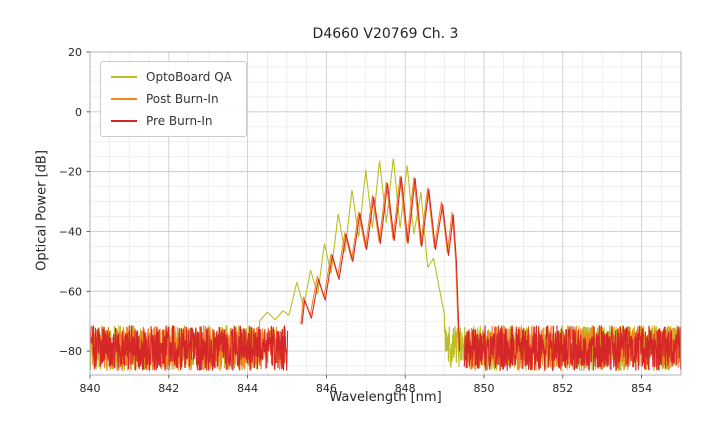 This screenshot has width=720, height=432. I want to click on legend-item: OptoBoard QA, so click(171, 77).